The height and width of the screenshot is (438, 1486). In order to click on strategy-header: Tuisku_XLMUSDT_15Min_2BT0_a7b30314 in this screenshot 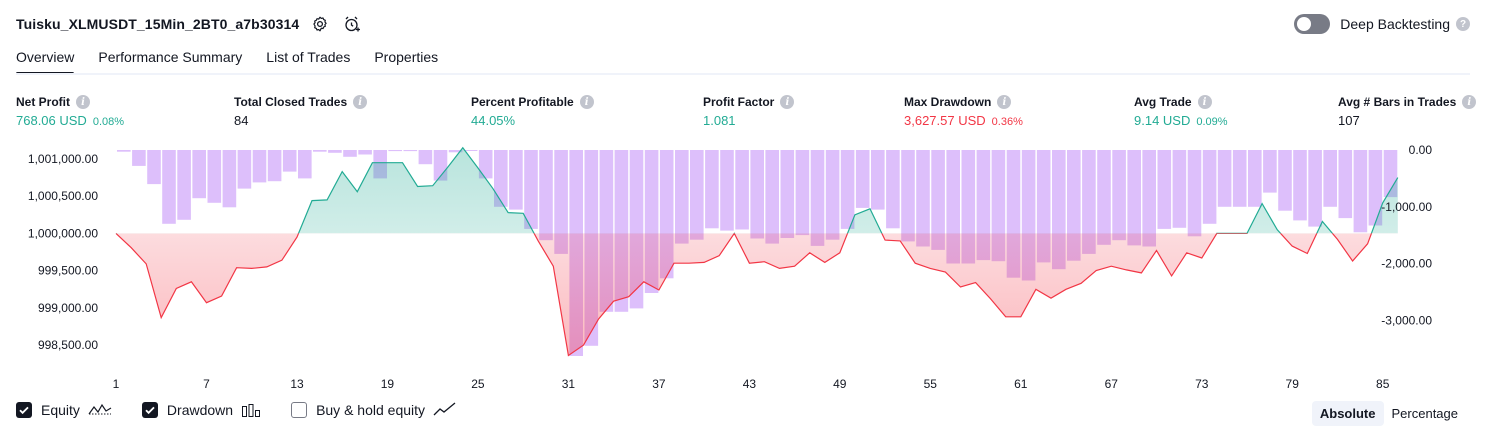, I will do `click(189, 24)`.